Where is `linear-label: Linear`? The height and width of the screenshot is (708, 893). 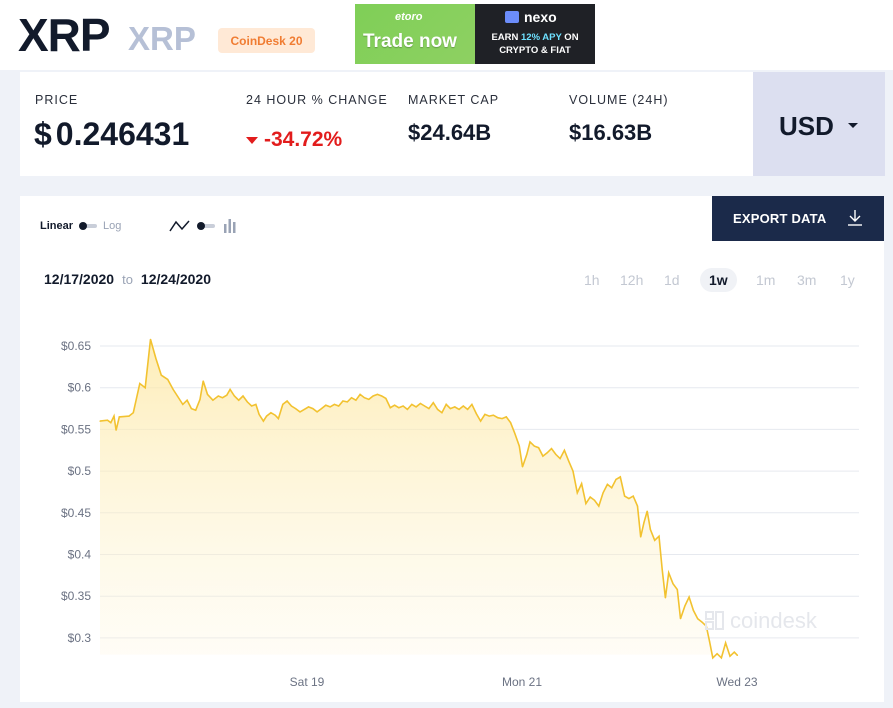 linear-label: Linear is located at coordinates (57, 226).